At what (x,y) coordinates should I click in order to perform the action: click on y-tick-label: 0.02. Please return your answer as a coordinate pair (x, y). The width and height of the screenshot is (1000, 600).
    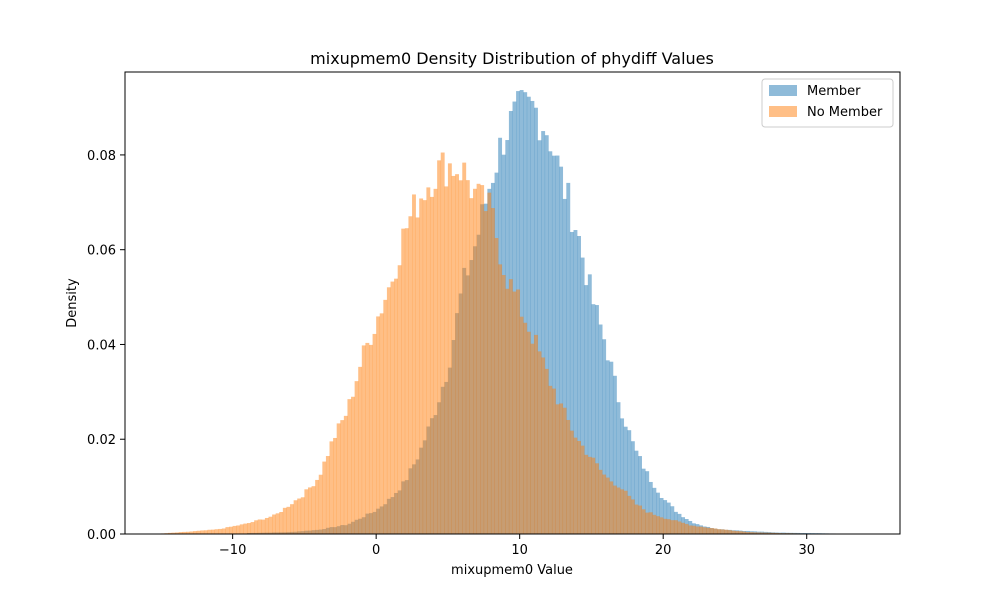
    Looking at the image, I should click on (101, 440).